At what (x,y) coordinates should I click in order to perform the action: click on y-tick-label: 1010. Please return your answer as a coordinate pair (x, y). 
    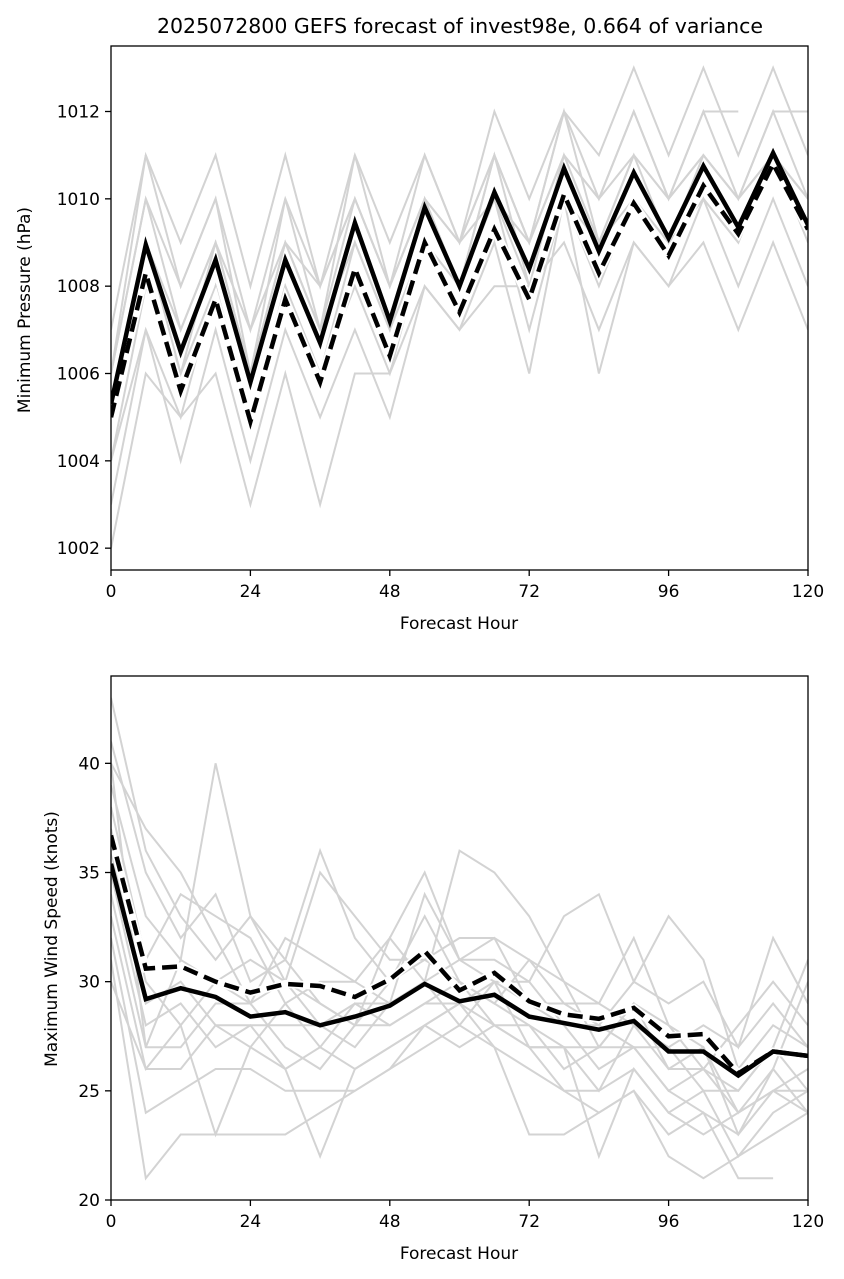
    Looking at the image, I should click on (78, 200).